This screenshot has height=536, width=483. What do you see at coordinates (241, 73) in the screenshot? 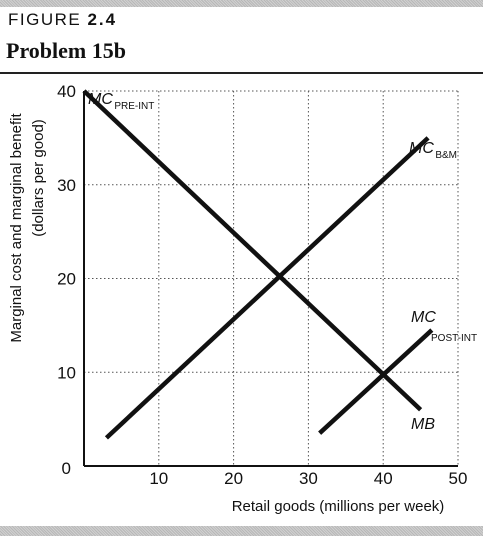
I see `title-divider` at bounding box center [241, 73].